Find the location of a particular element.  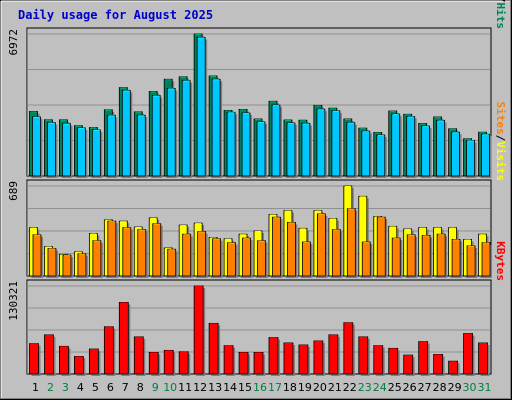

bar-kbytes-day-24-face is located at coordinates (378, 360).